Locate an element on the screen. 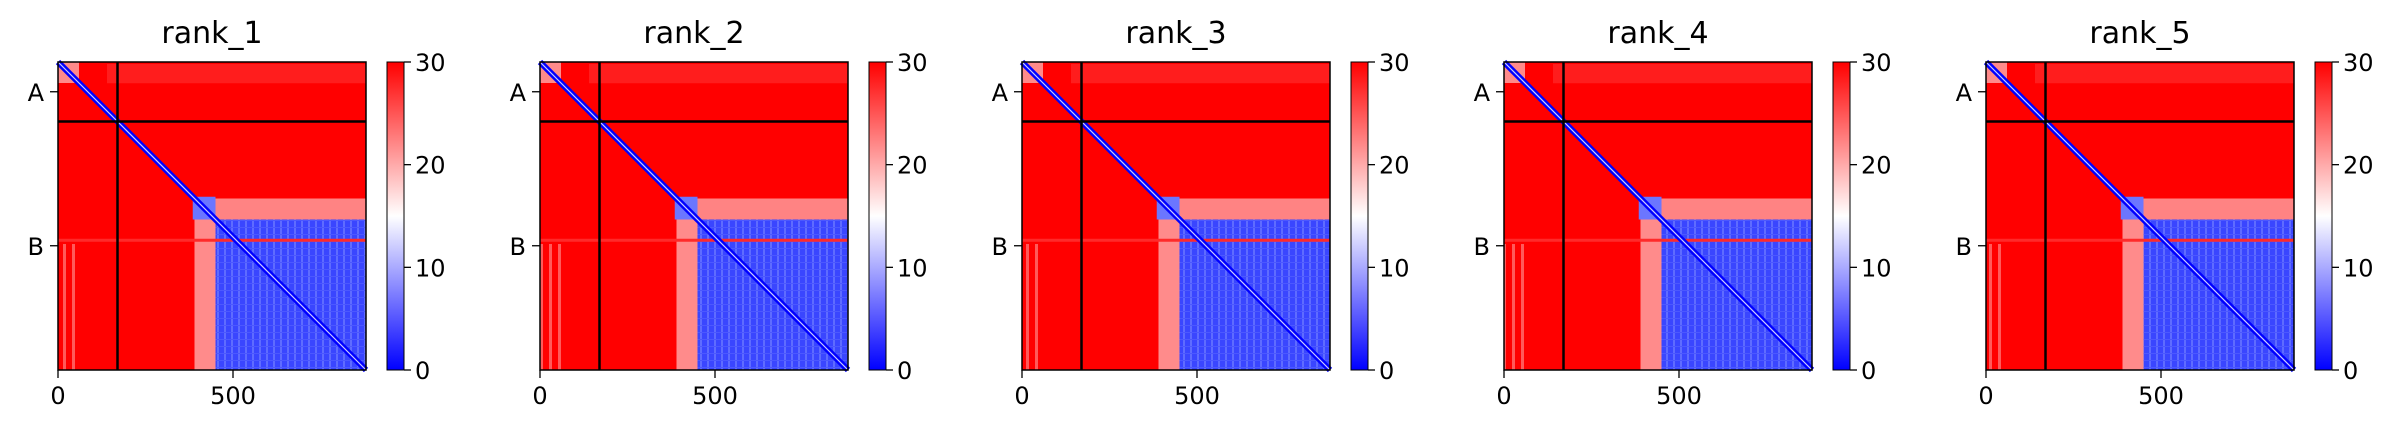 The height and width of the screenshot is (438, 2401). panel-title: rank_3 is located at coordinates (1175, 33).